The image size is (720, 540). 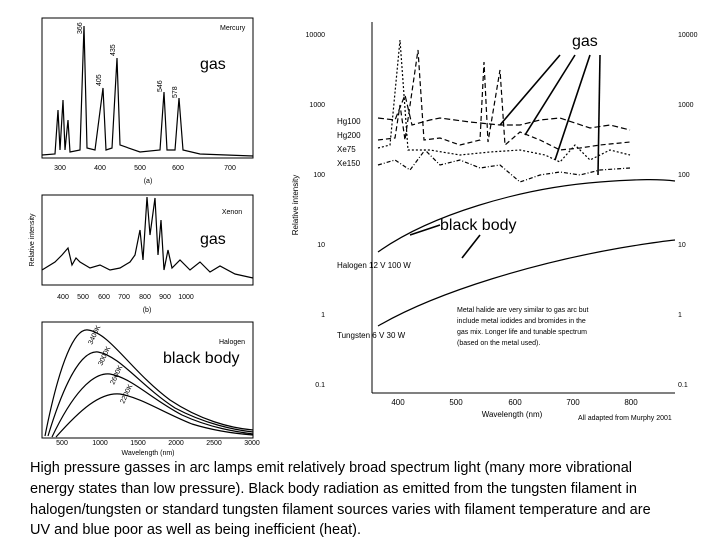 What do you see at coordinates (113, 50) in the screenshot?
I see `peak-label: 435` at bounding box center [113, 50].